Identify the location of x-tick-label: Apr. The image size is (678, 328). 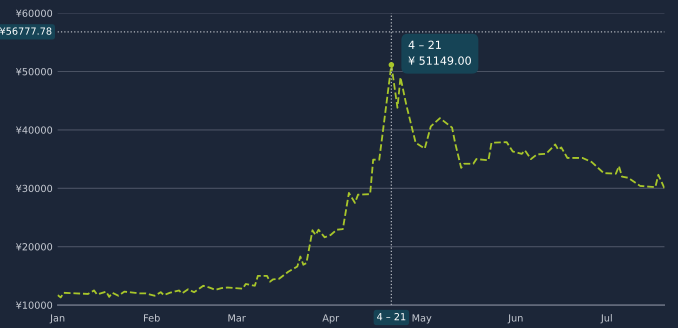
(331, 319).